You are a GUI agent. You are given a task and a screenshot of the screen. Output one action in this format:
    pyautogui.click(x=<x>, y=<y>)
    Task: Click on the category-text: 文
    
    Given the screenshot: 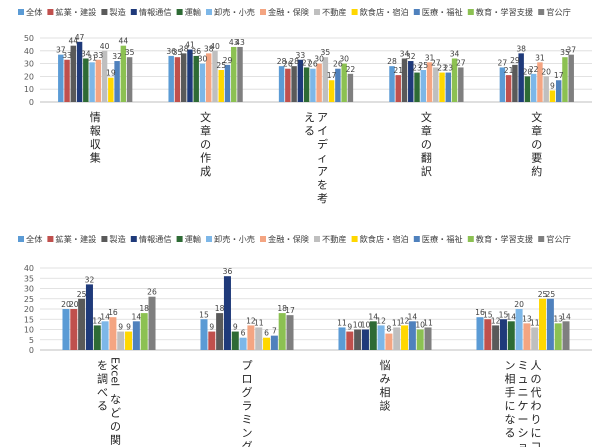 What is the action you would take?
    pyautogui.click(x=205, y=117)
    